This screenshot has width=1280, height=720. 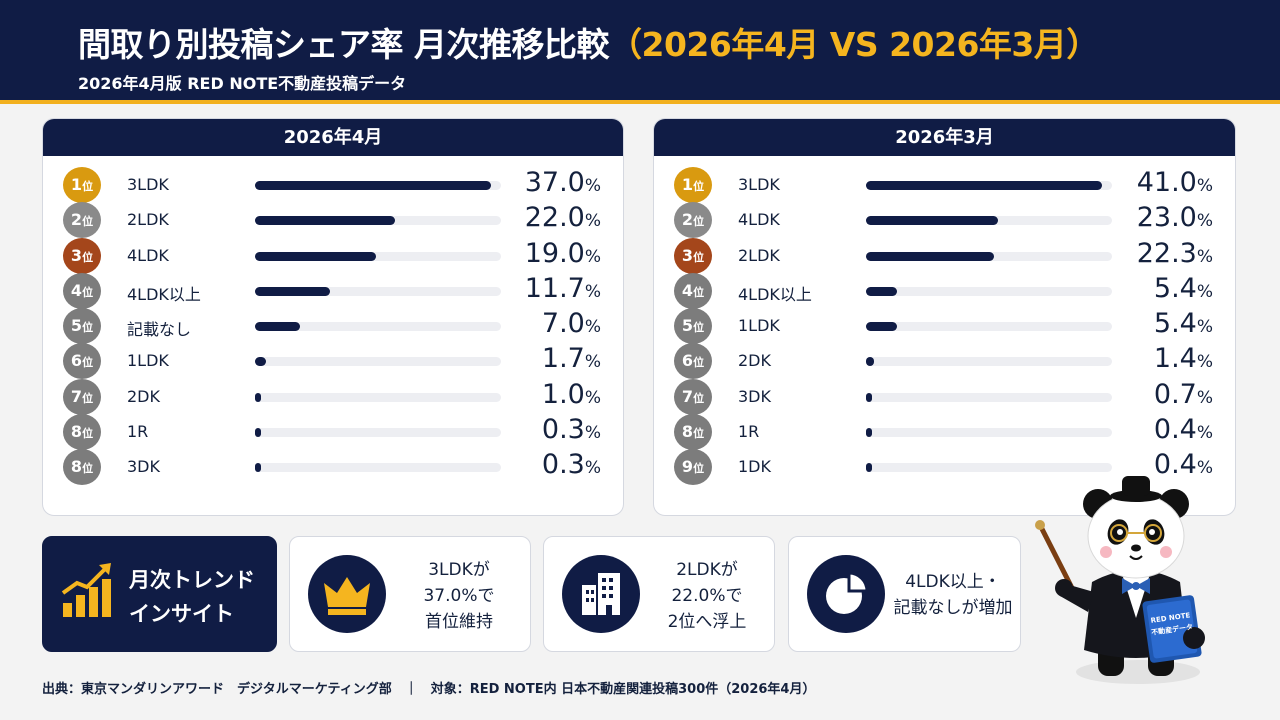 I want to click on chart-row: 6位 1LDK 1.7%, so click(x=333, y=361).